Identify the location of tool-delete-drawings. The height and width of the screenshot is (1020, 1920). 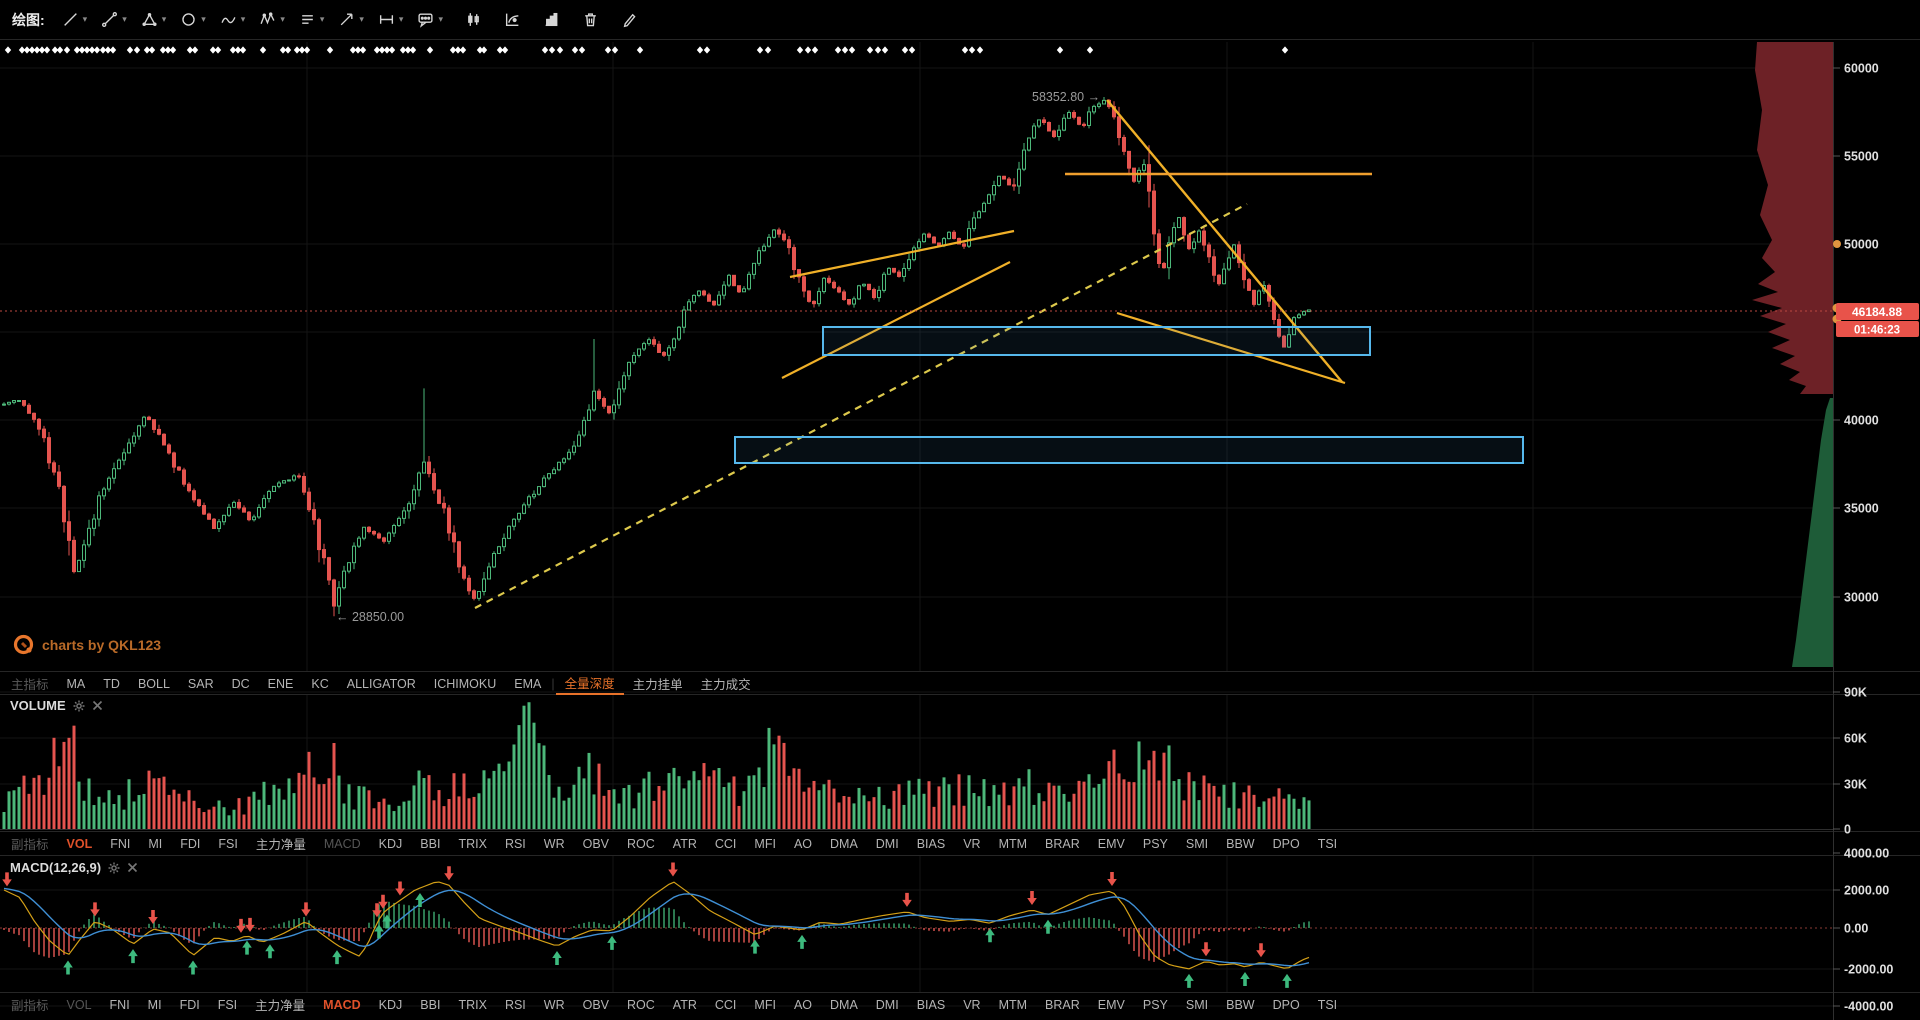
(590, 19).